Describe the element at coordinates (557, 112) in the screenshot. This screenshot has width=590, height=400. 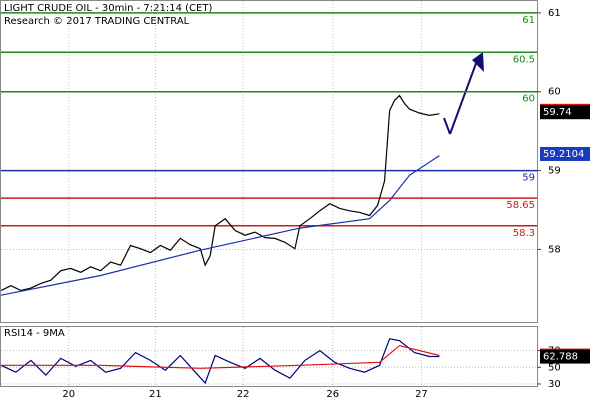
I see `price-tag-label: 59.74` at that location.